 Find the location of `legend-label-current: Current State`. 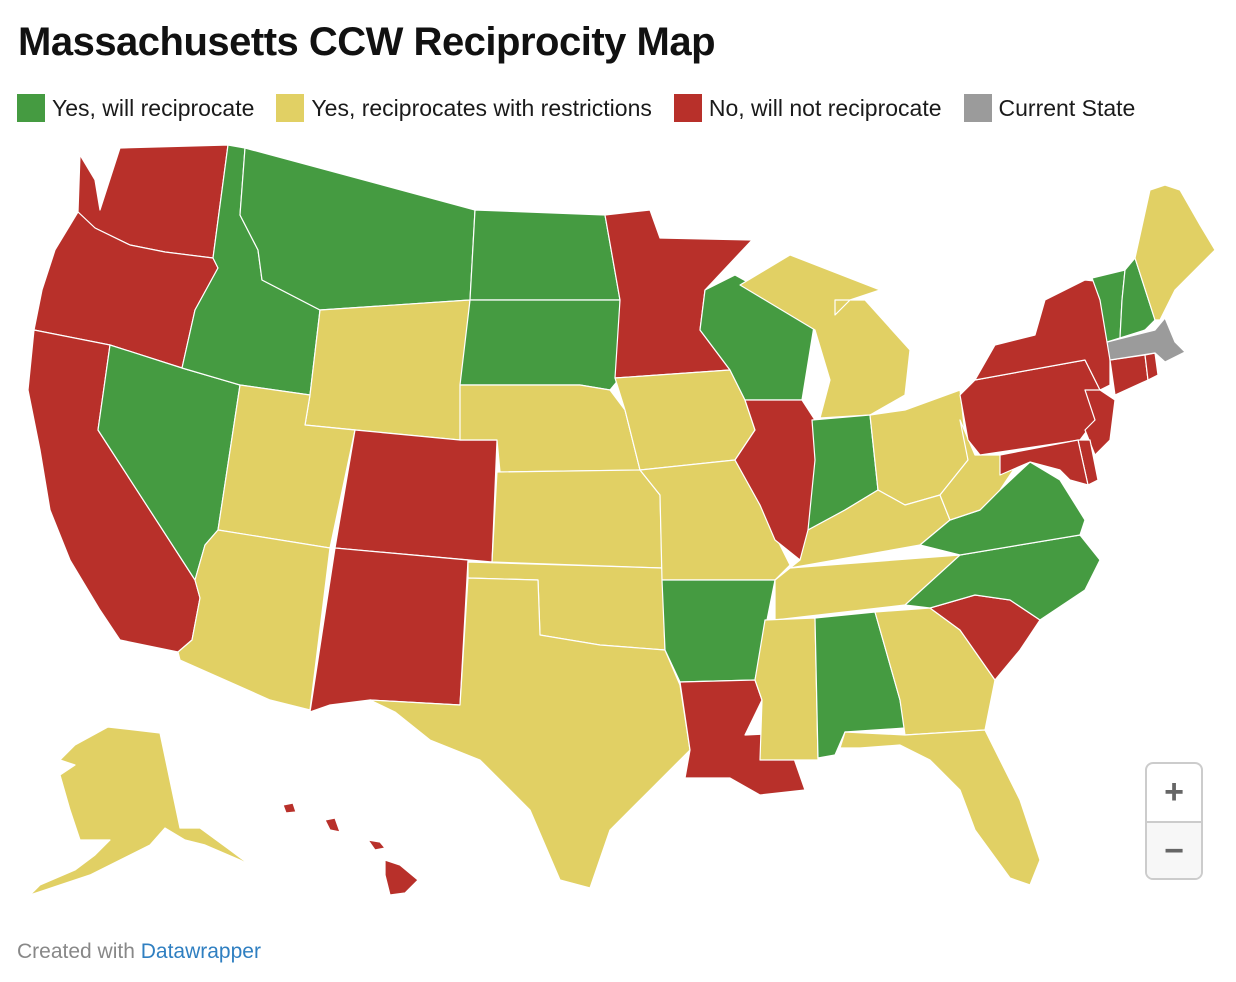

legend-label-current: Current State is located at coordinates (1067, 107).